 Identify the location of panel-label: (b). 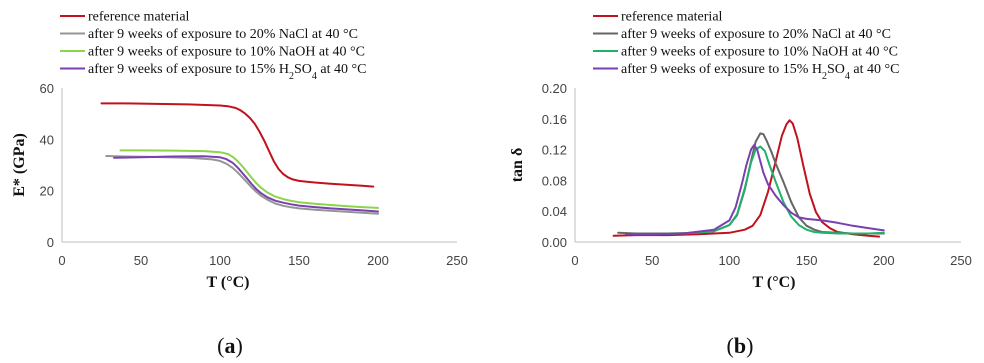
(740, 345).